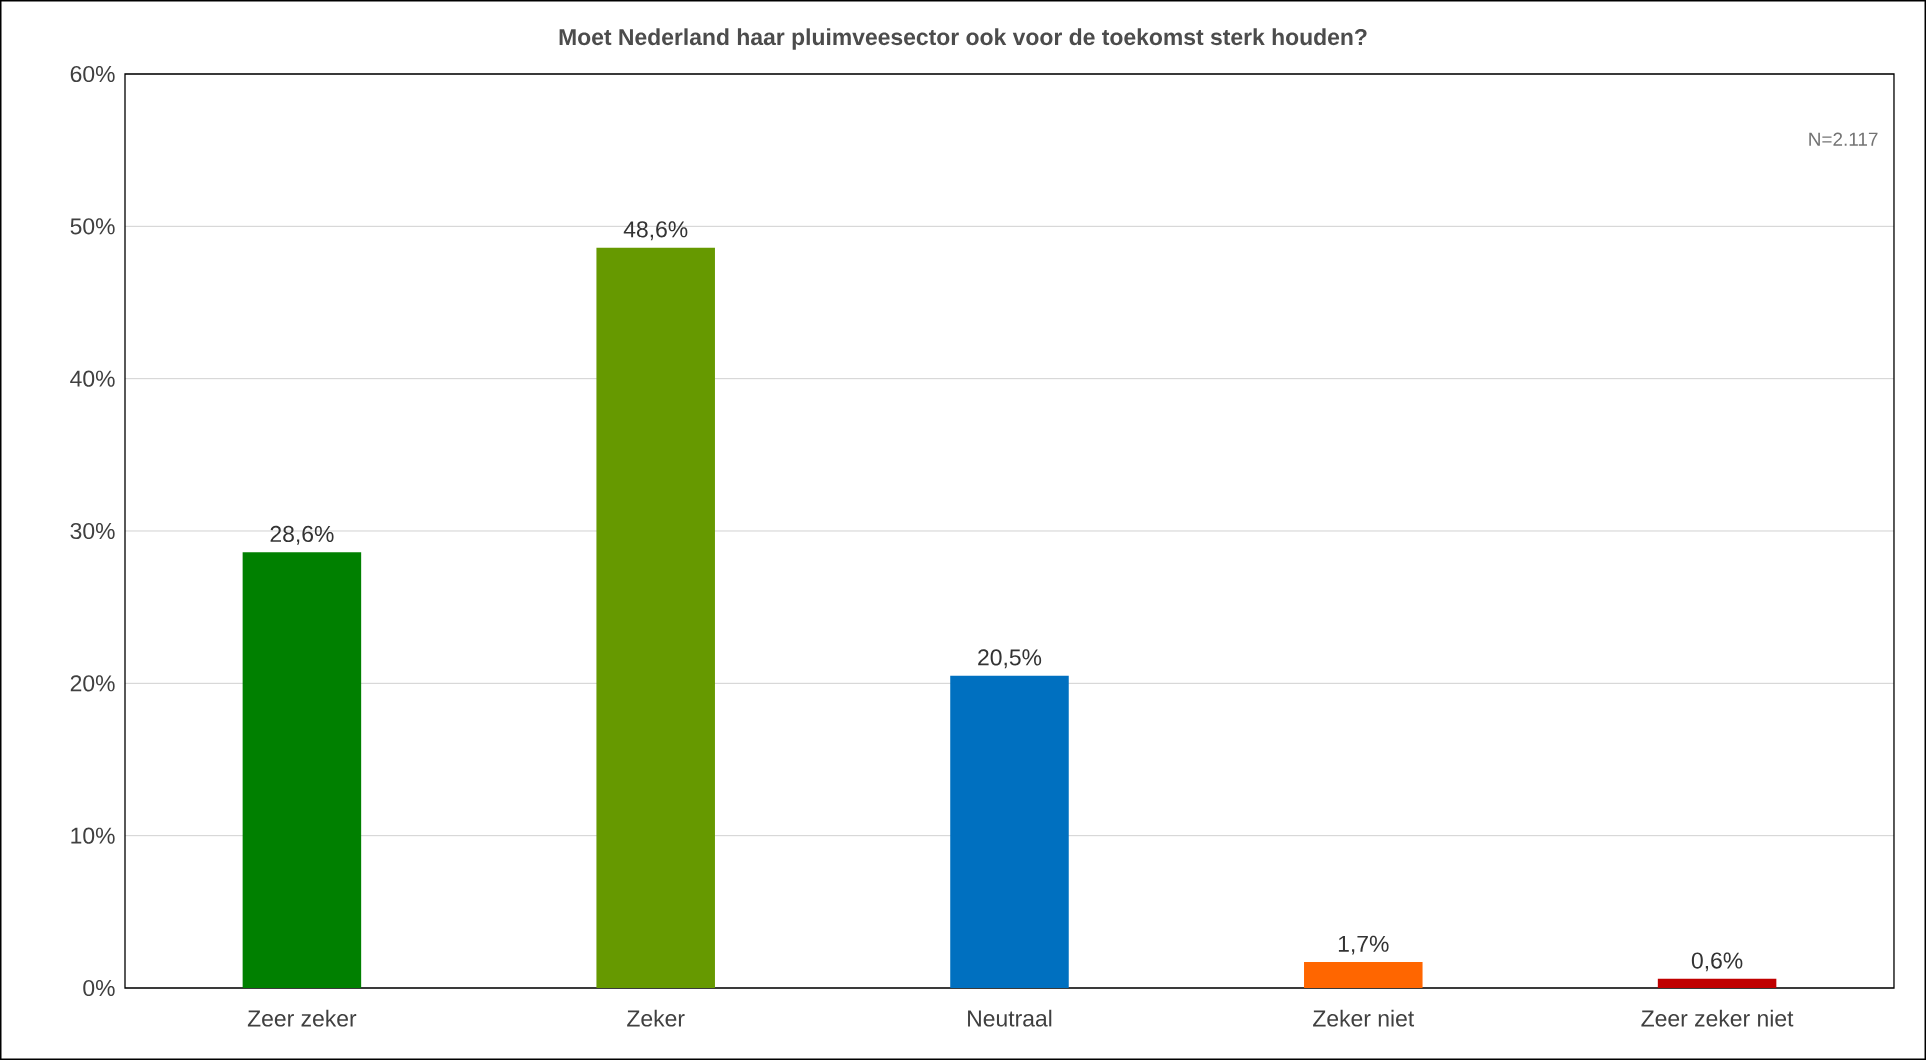 This screenshot has width=1926, height=1060. What do you see at coordinates (655, 231) in the screenshot?
I see `data-label: 48,6%` at bounding box center [655, 231].